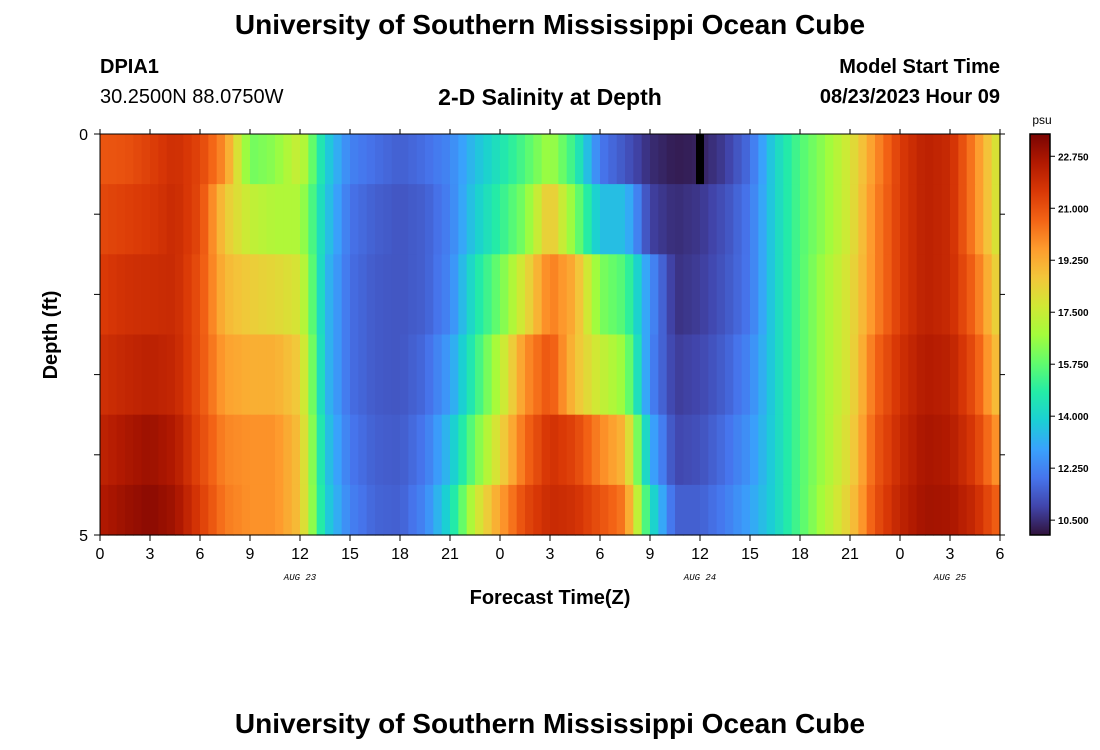 The image size is (1100, 750). I want to click on date-label: AUG 24, so click(699, 578).